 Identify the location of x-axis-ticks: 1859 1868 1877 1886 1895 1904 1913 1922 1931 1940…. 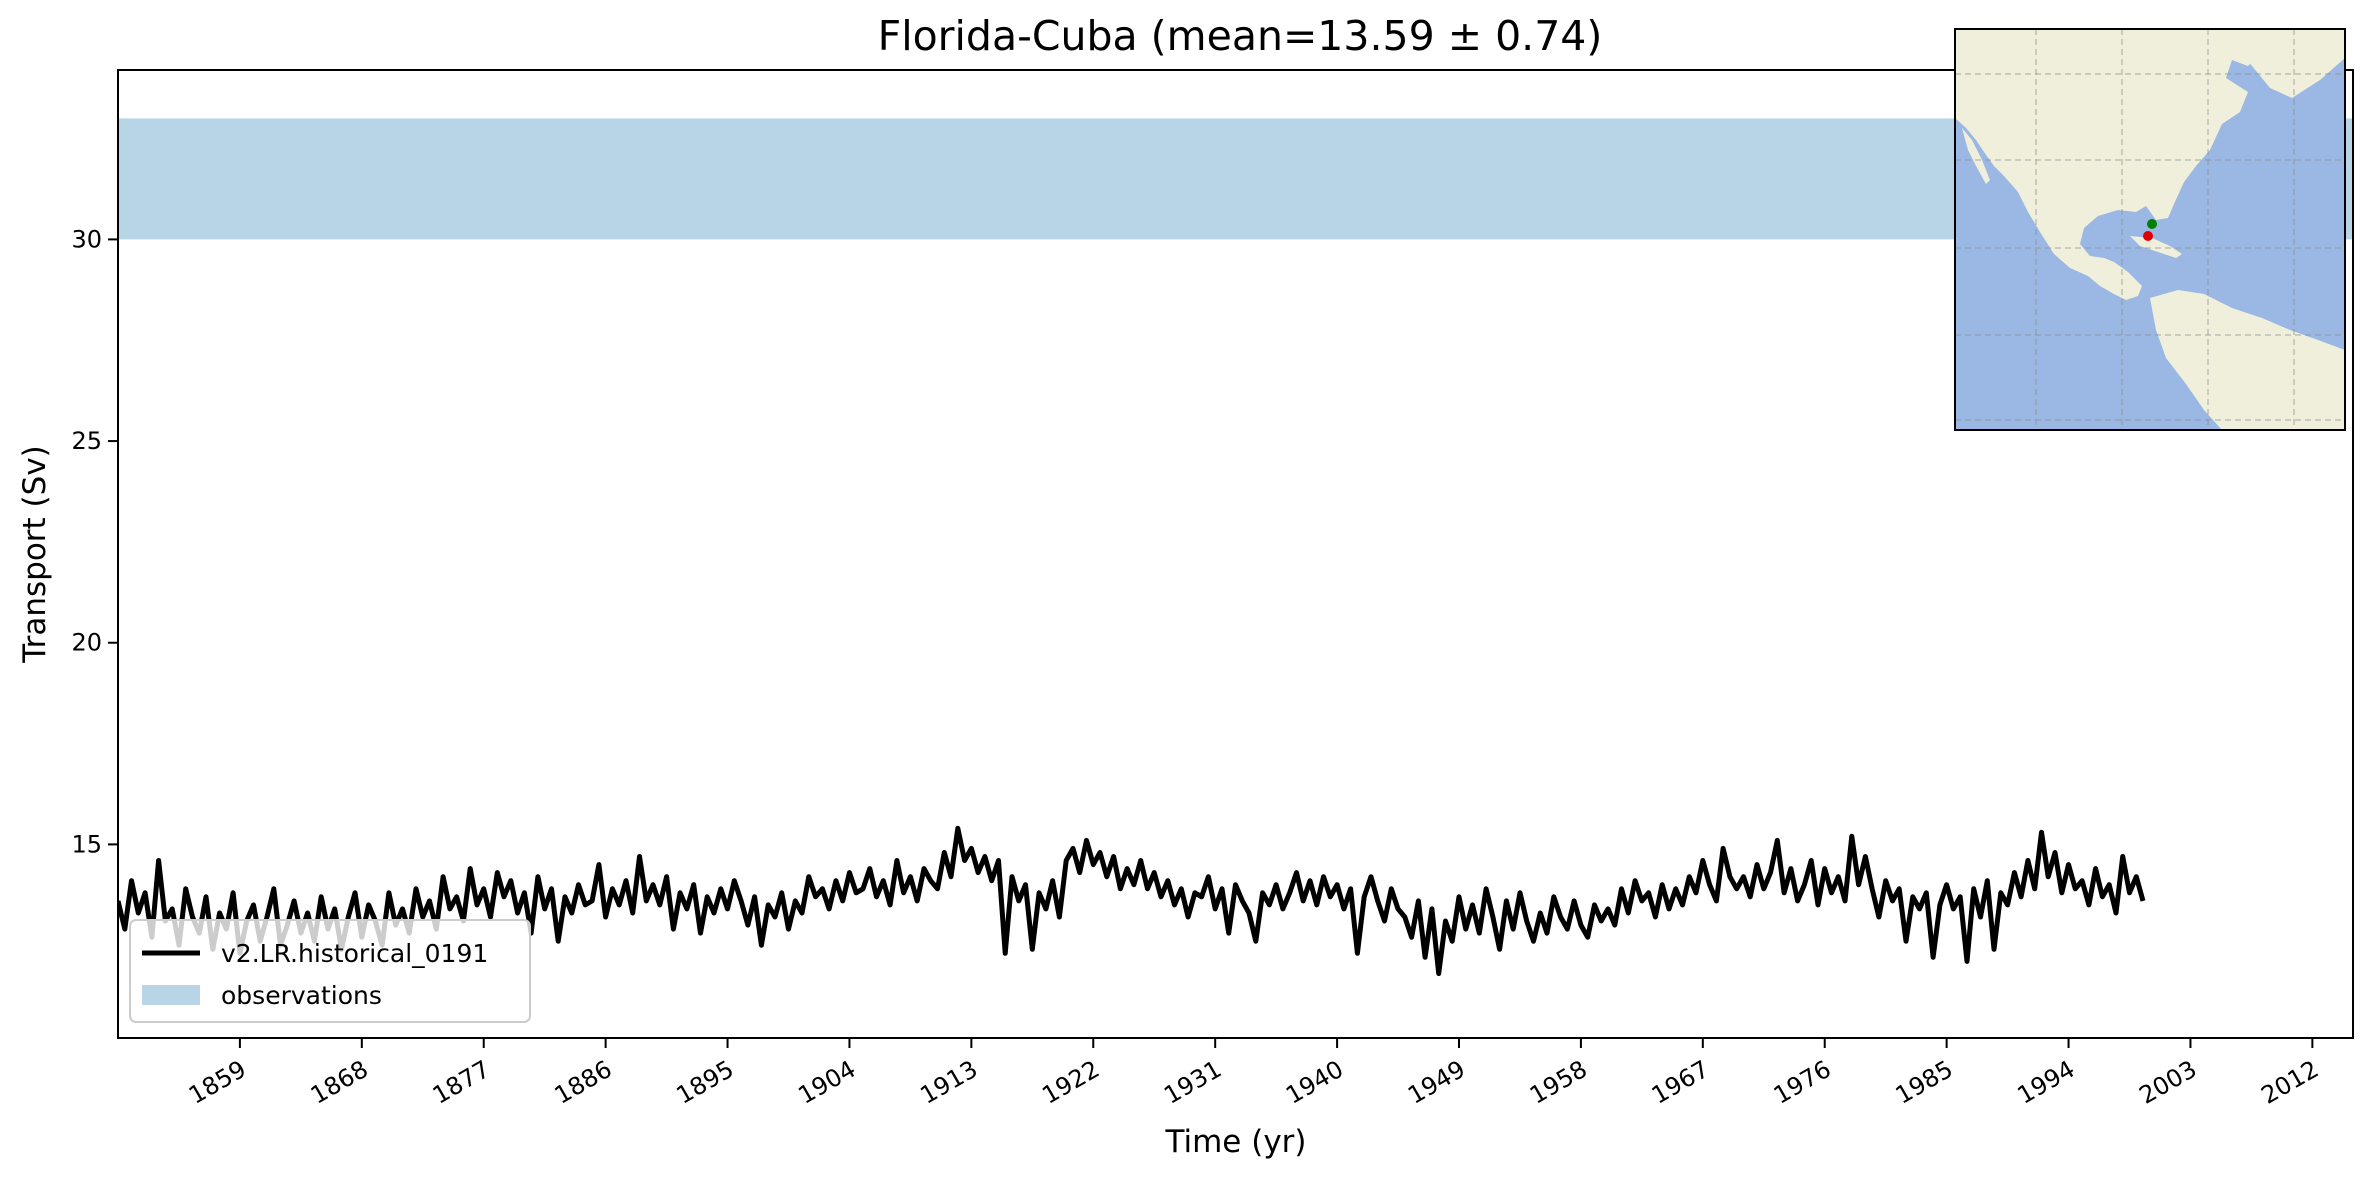
(1253, 1074).